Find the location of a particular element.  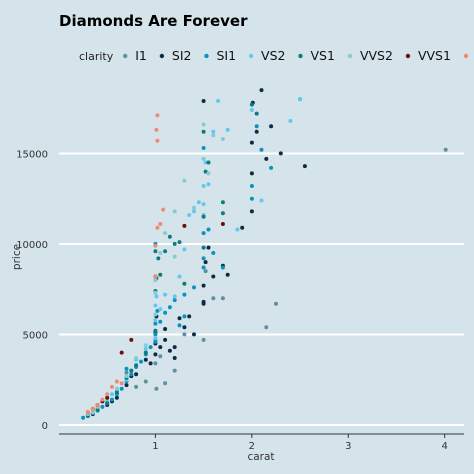

legend-item-si2: SI2 is located at coordinates (175, 55).